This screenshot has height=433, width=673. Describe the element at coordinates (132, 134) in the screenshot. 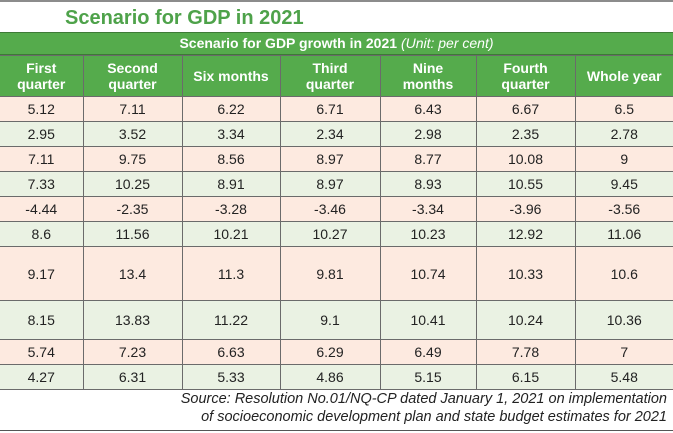

I see `table-cell: 3.52` at that location.